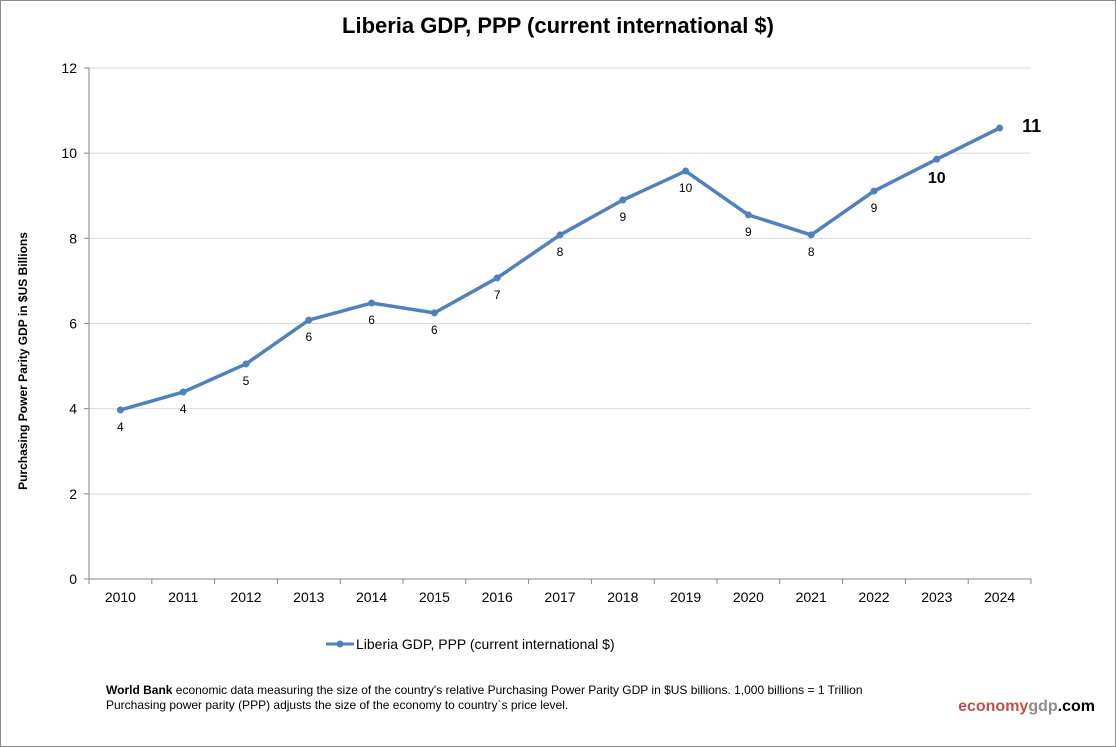  I want to click on x-tick-label: 2023, so click(936, 597).